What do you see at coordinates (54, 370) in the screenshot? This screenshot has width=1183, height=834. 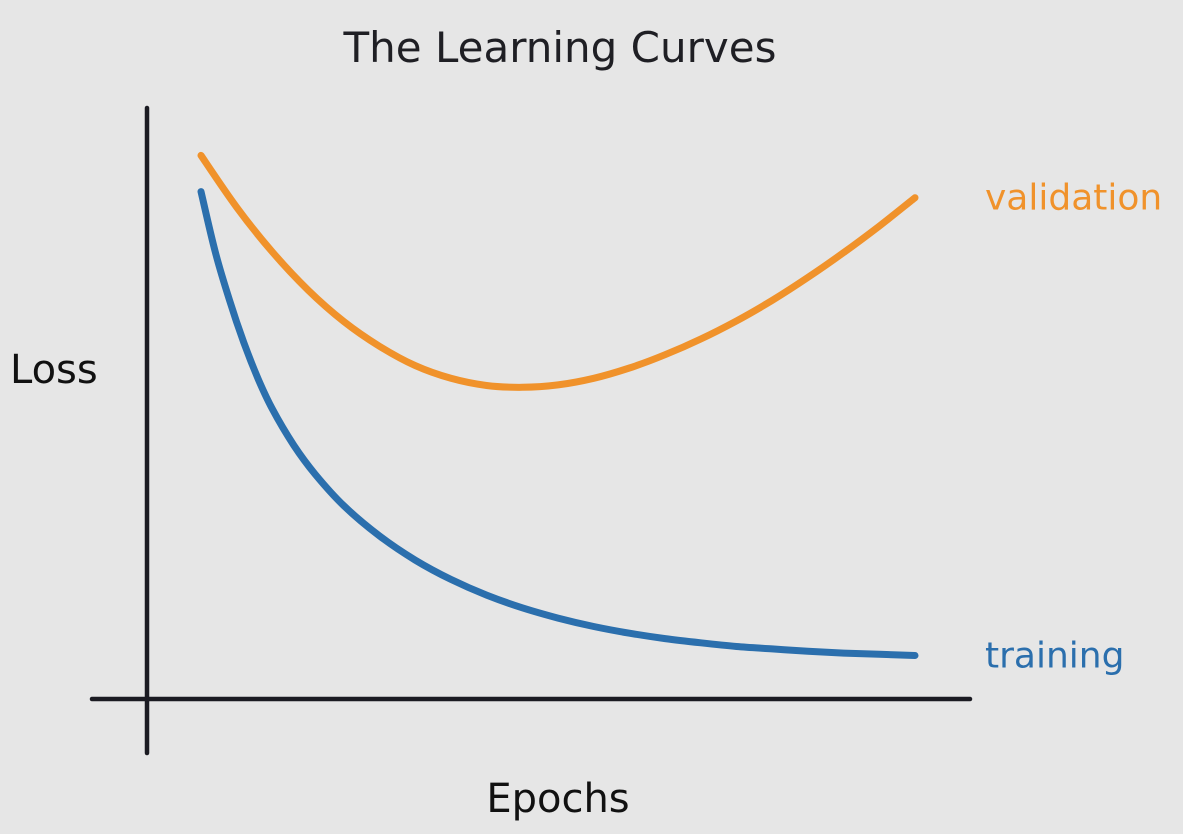 I see `y-axis-label: Loss` at bounding box center [54, 370].